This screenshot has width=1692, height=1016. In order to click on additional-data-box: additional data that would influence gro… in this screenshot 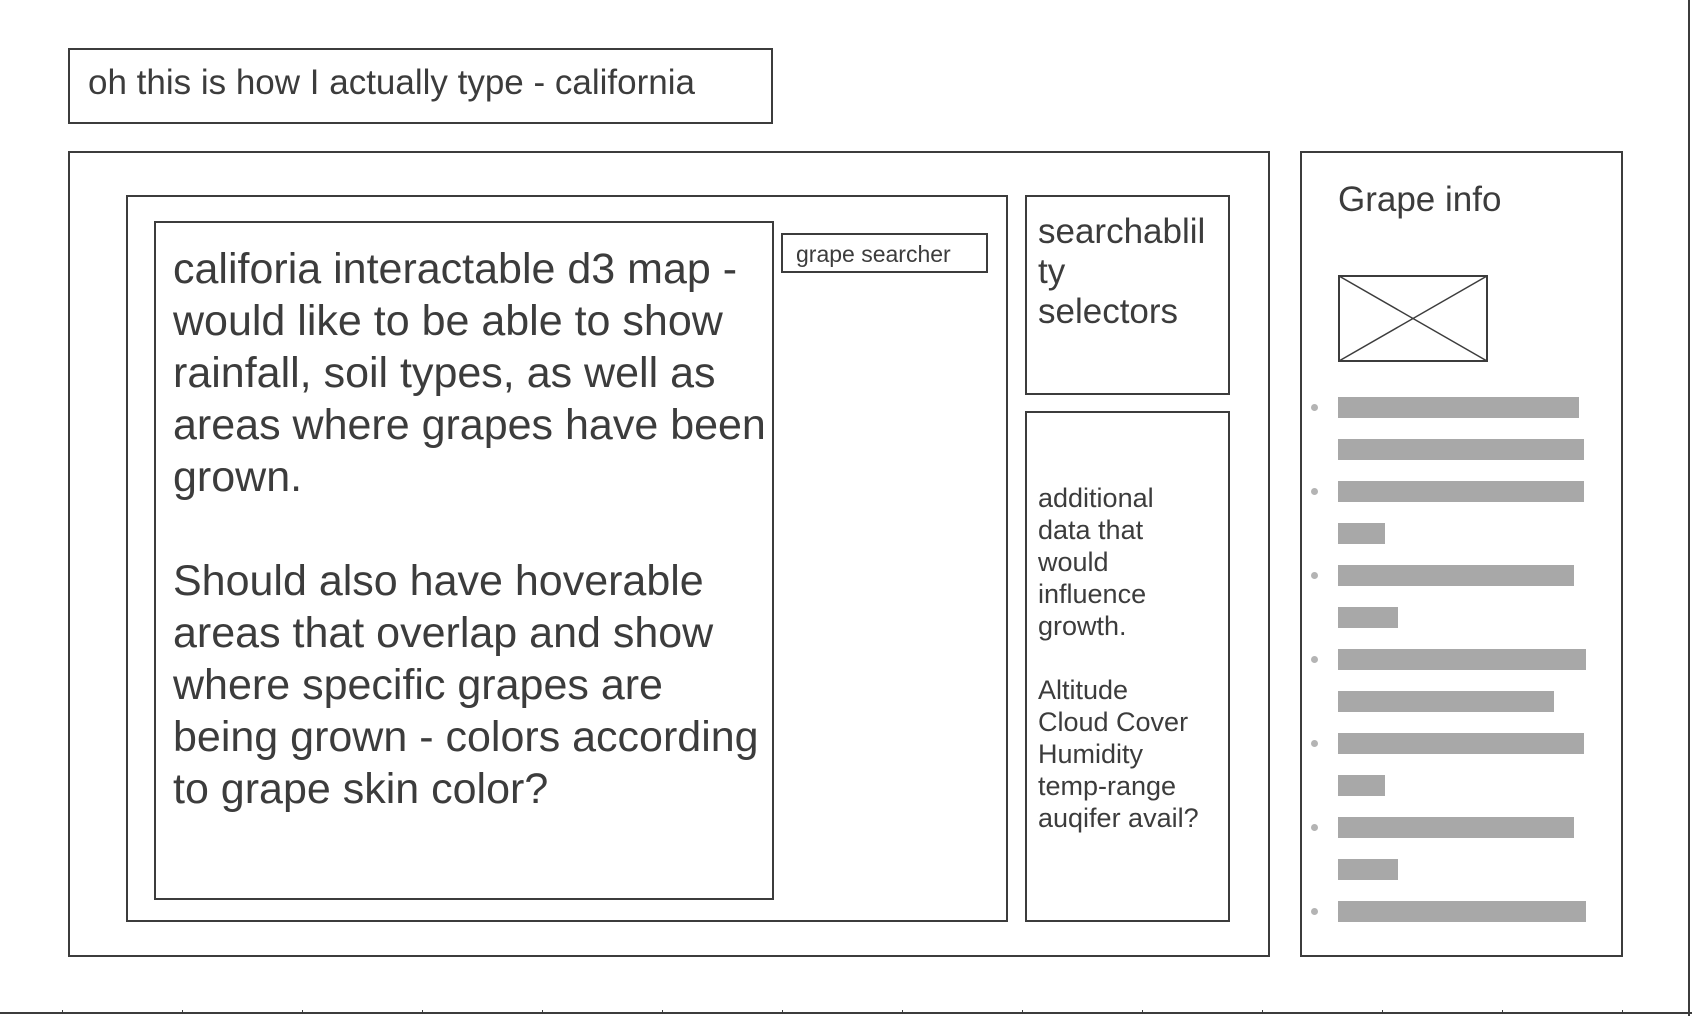, I will do `click(1127, 666)`.